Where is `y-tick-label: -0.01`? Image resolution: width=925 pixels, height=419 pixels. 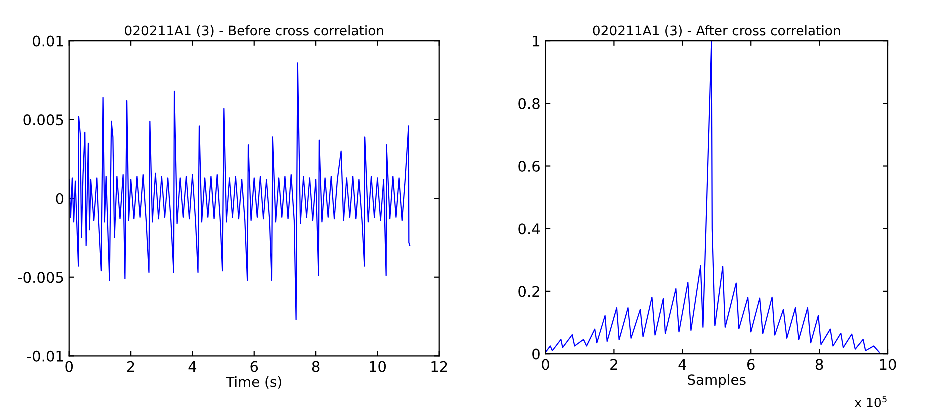 y-tick-label: -0.01 is located at coordinates (45, 356).